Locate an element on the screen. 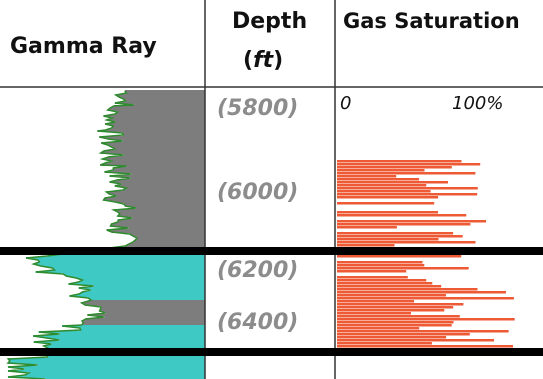  depth-unit-header: (ft) is located at coordinates (263, 60).